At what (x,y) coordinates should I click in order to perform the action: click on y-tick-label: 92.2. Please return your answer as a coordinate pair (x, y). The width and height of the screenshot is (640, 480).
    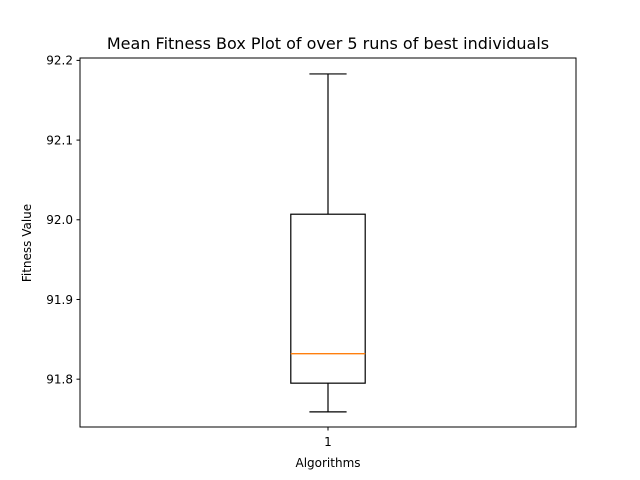
    Looking at the image, I should click on (59, 61).